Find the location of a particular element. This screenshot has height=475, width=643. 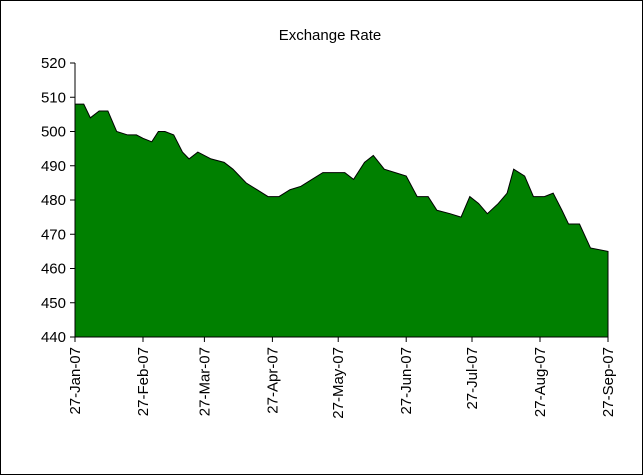

y-tick-label: 490 is located at coordinates (53, 166).